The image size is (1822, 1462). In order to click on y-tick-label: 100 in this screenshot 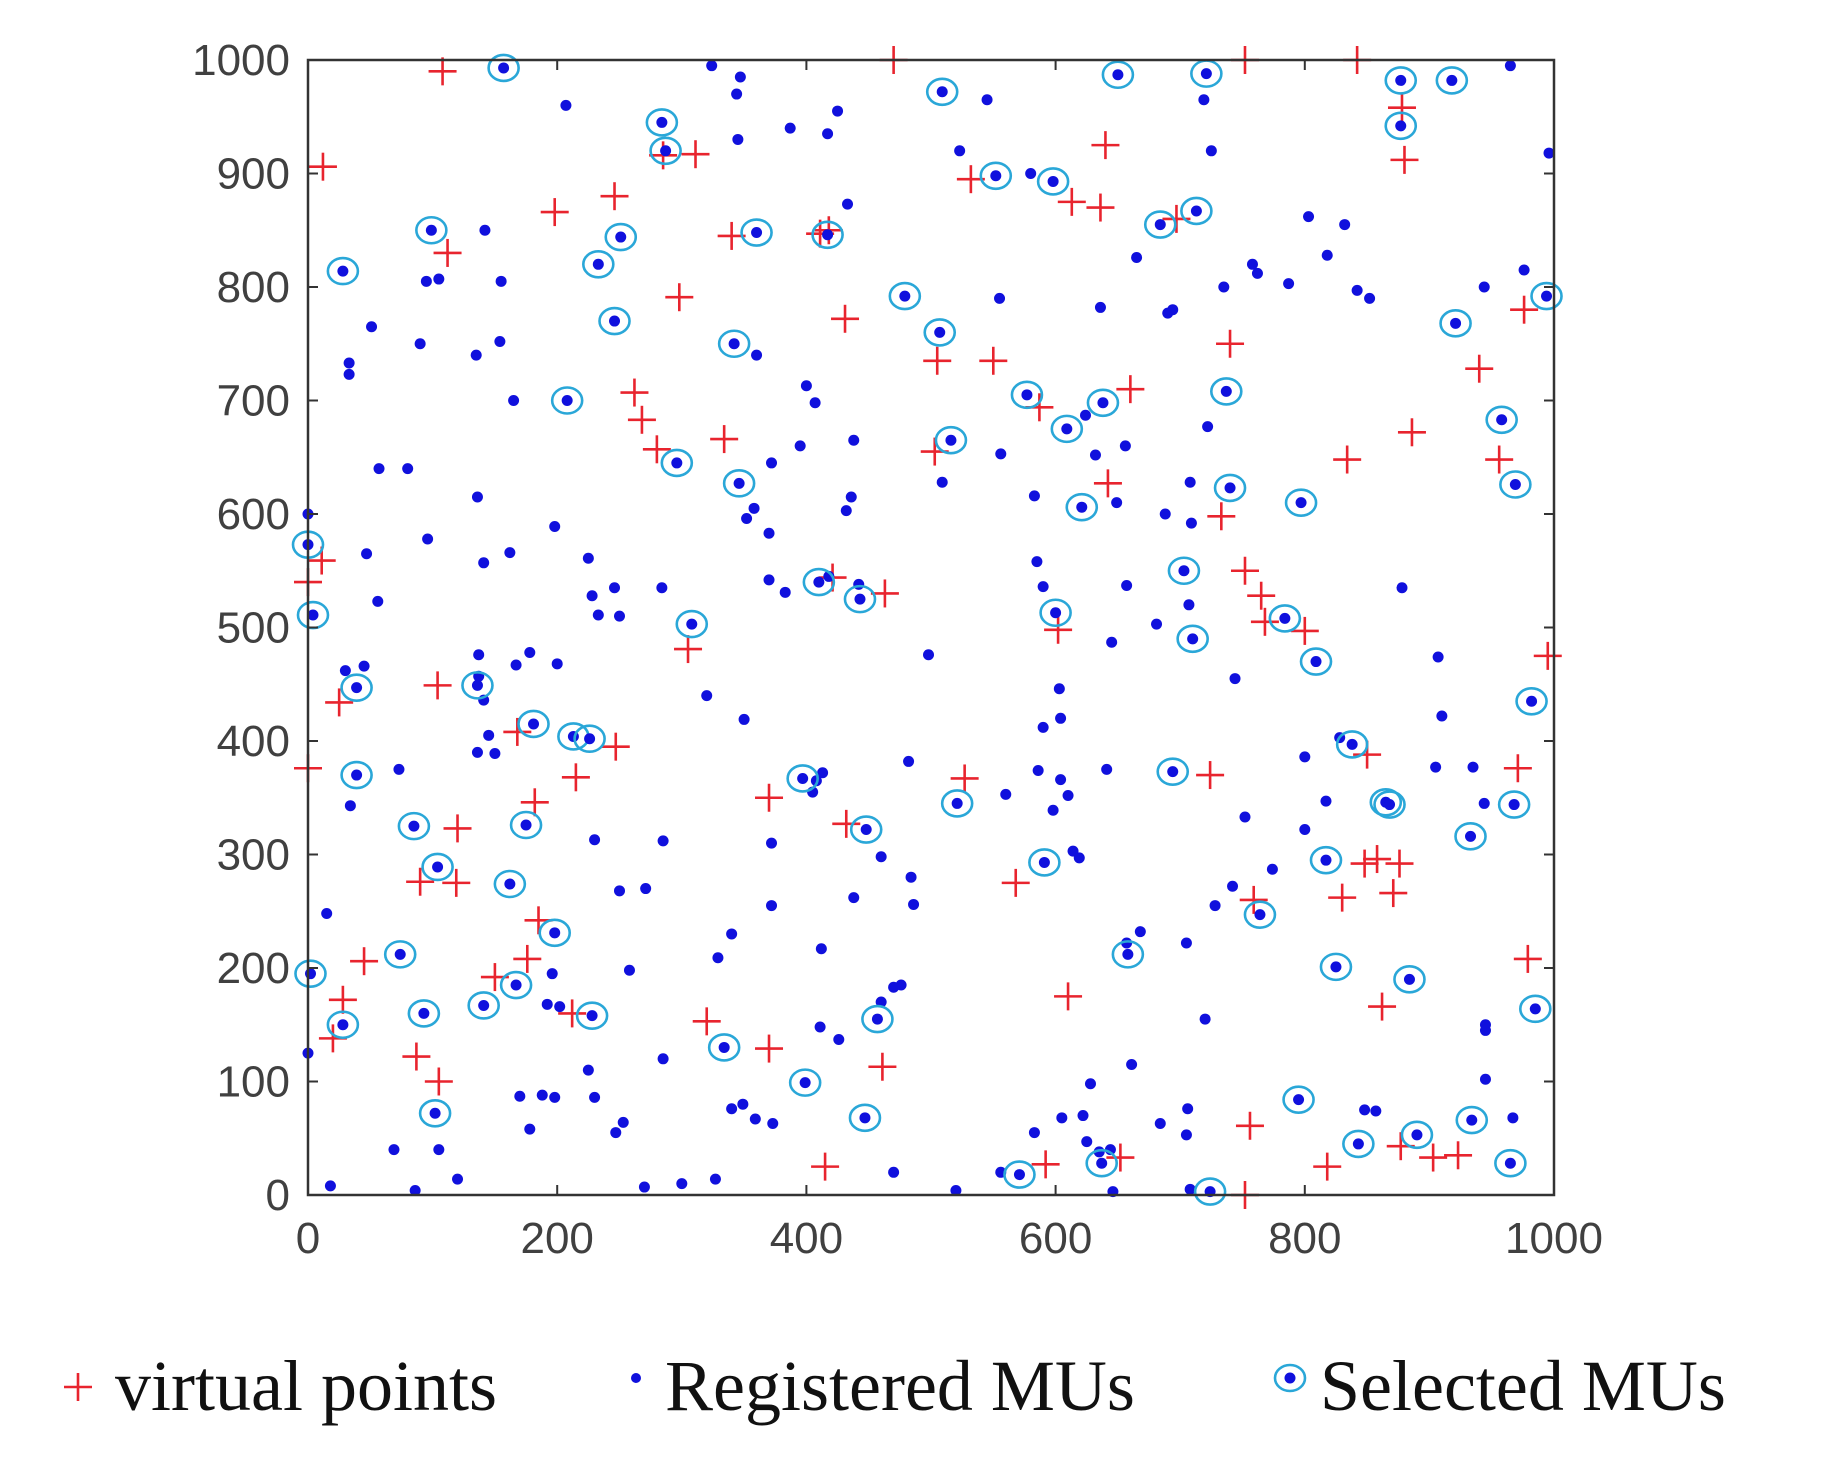, I will do `click(253, 1082)`.